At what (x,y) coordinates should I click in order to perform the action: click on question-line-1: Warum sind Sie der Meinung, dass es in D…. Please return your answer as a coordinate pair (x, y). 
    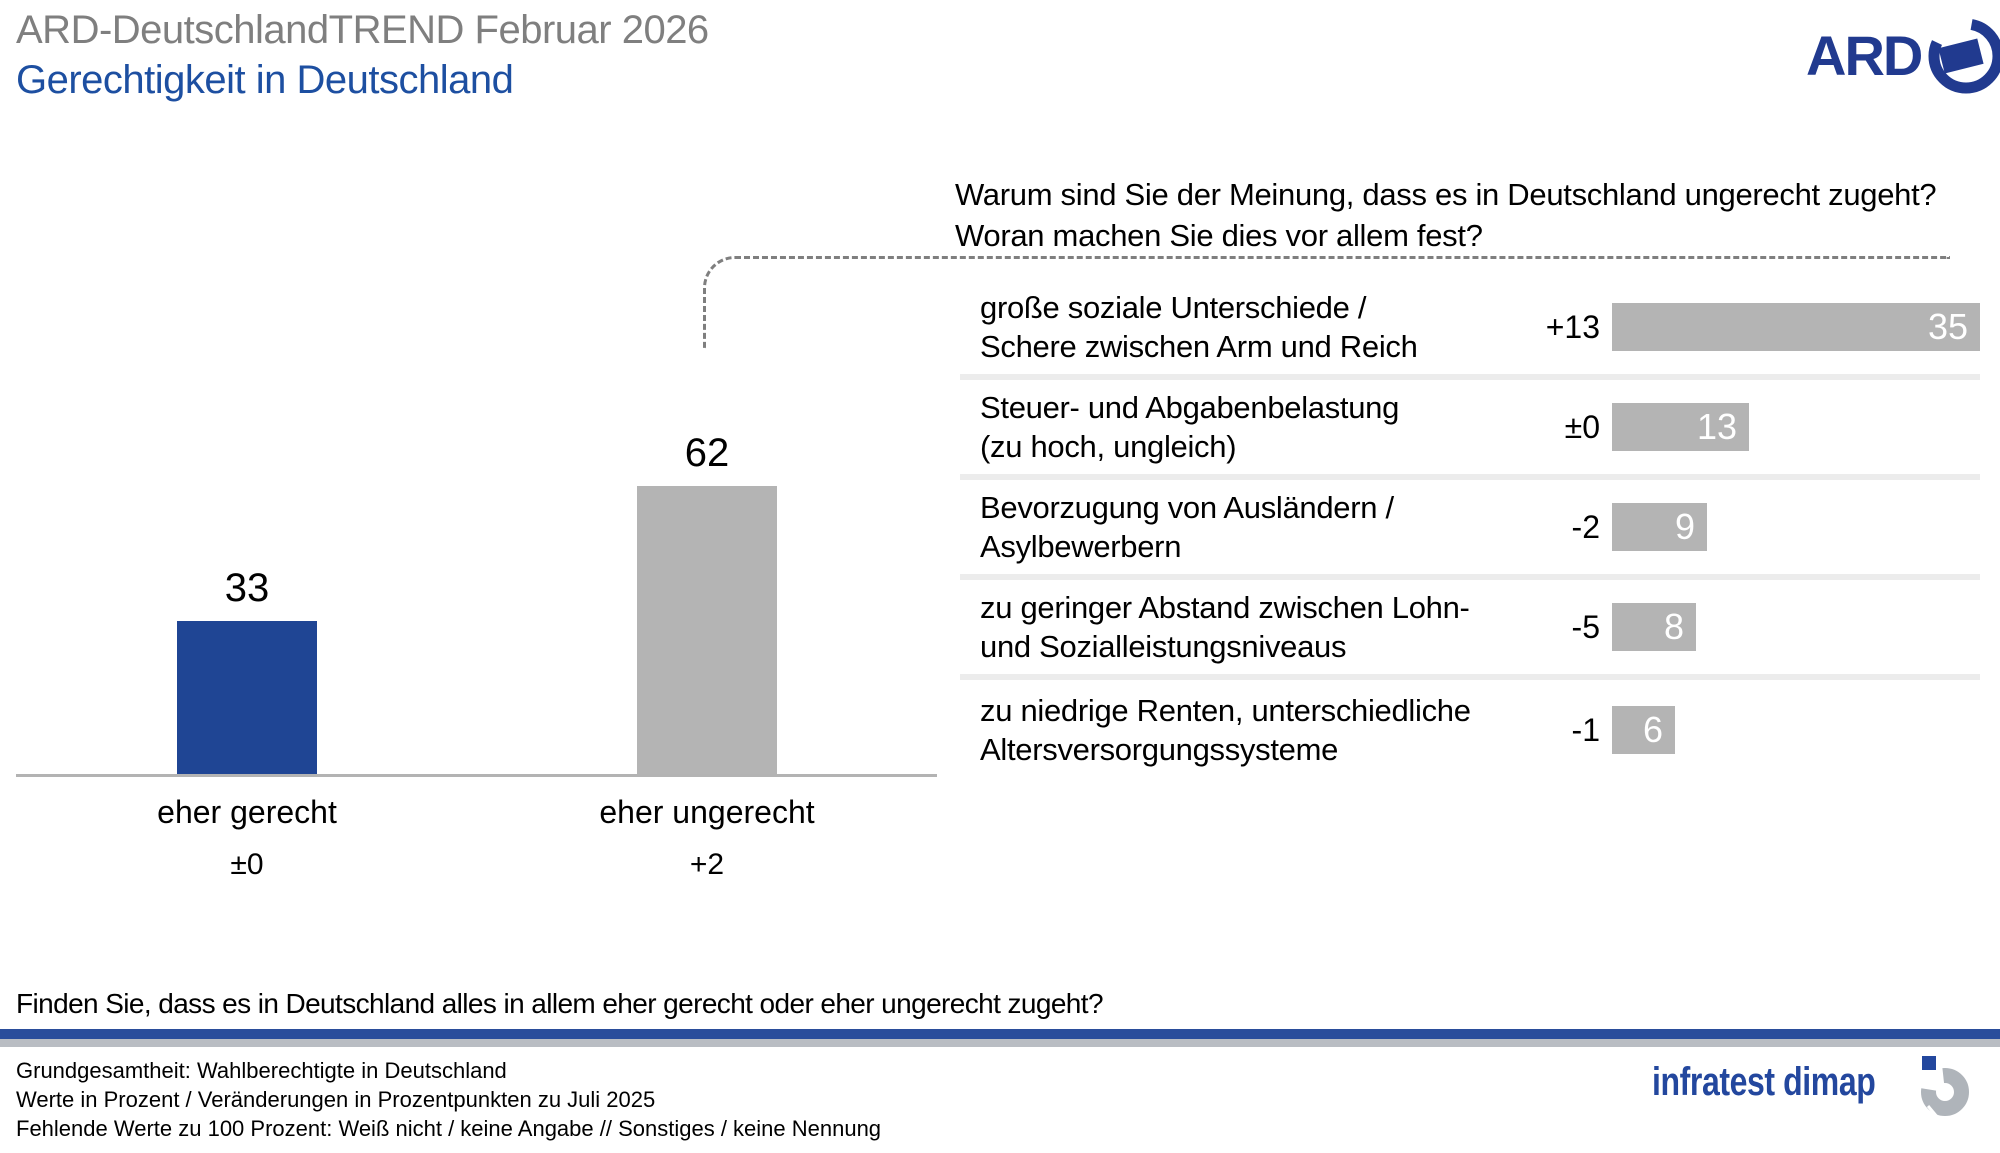
    Looking at the image, I should click on (1446, 194).